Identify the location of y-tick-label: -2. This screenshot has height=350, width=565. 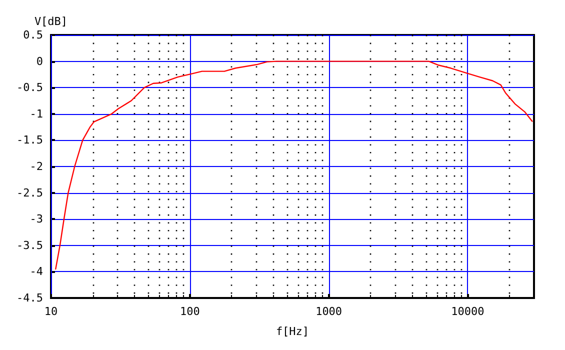
(36, 166).